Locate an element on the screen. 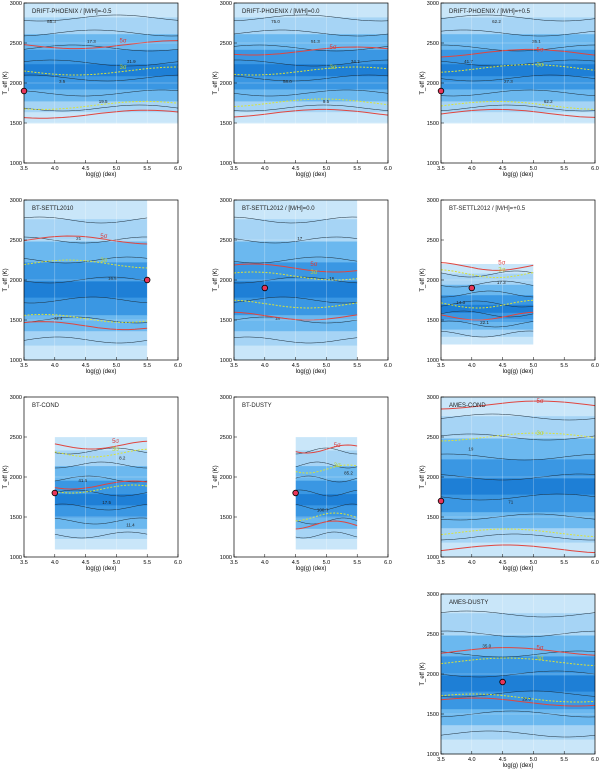 The width and height of the screenshot is (600, 775). x-tick-label: 5.0 is located at coordinates (117, 563).